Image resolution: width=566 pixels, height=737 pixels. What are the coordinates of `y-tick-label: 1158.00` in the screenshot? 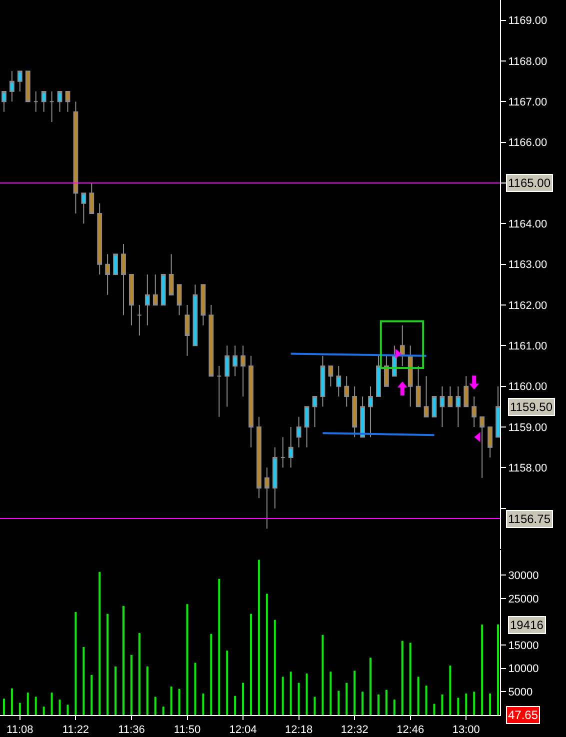 It's located at (528, 468).